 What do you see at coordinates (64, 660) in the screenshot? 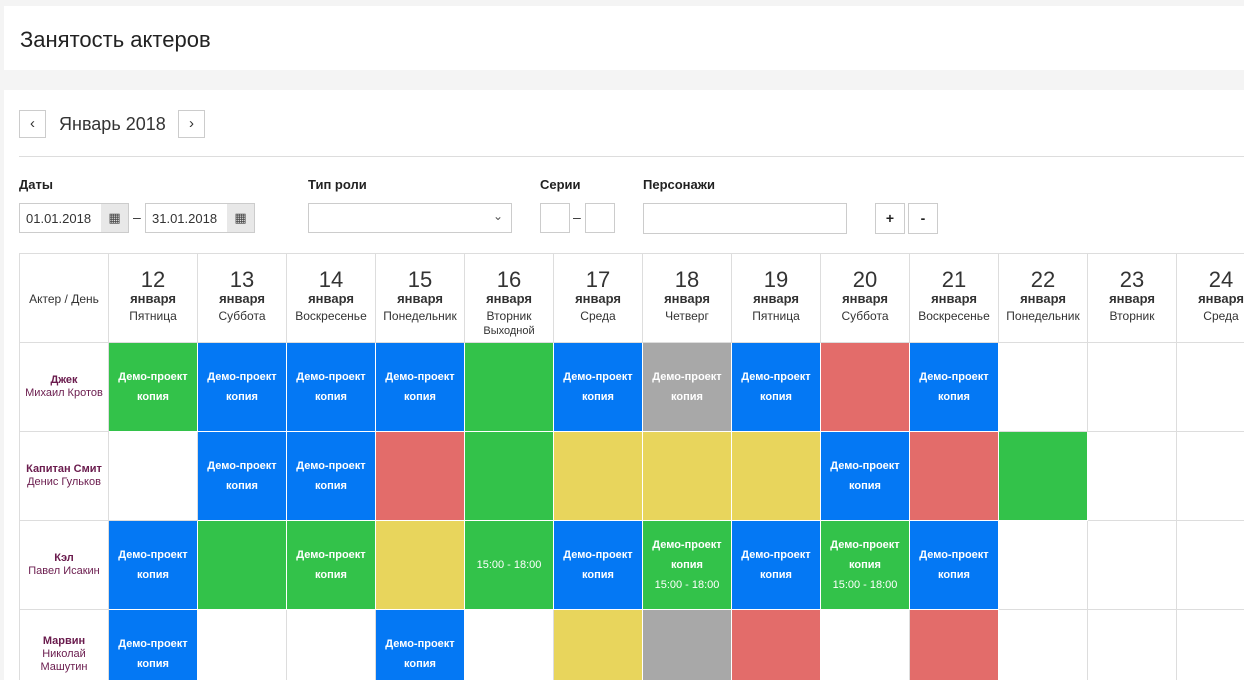
I see `actor-name: Николай Машутин` at bounding box center [64, 660].